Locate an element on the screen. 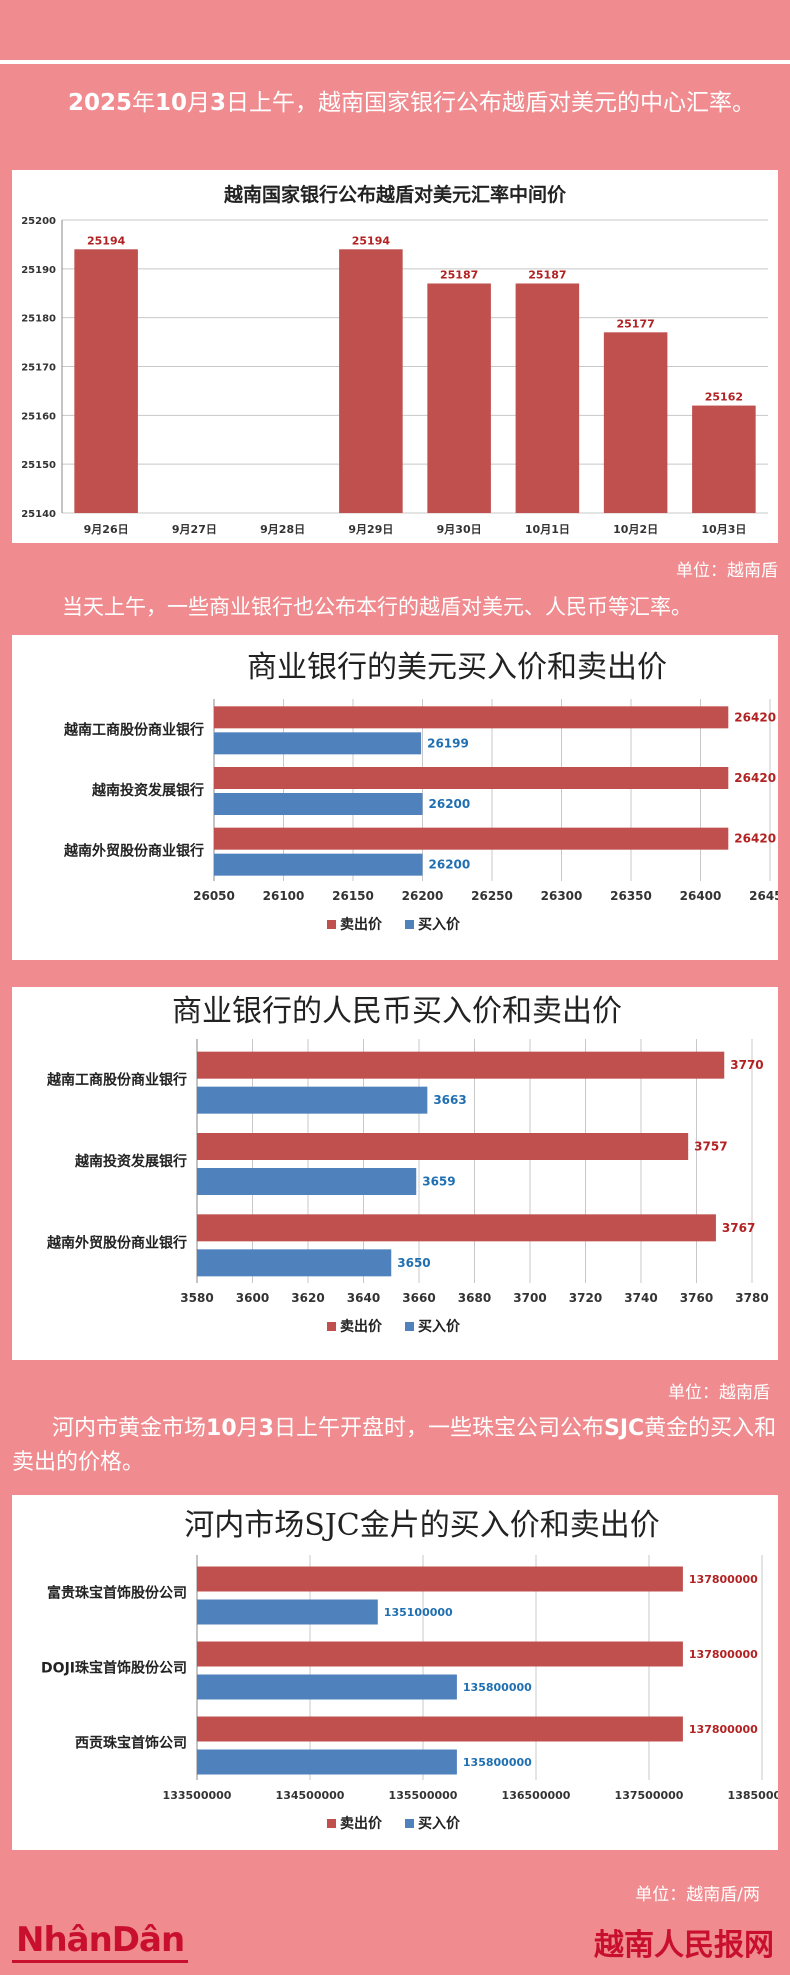  unit-label-2: 单位：越南盾 is located at coordinates (719, 1393).